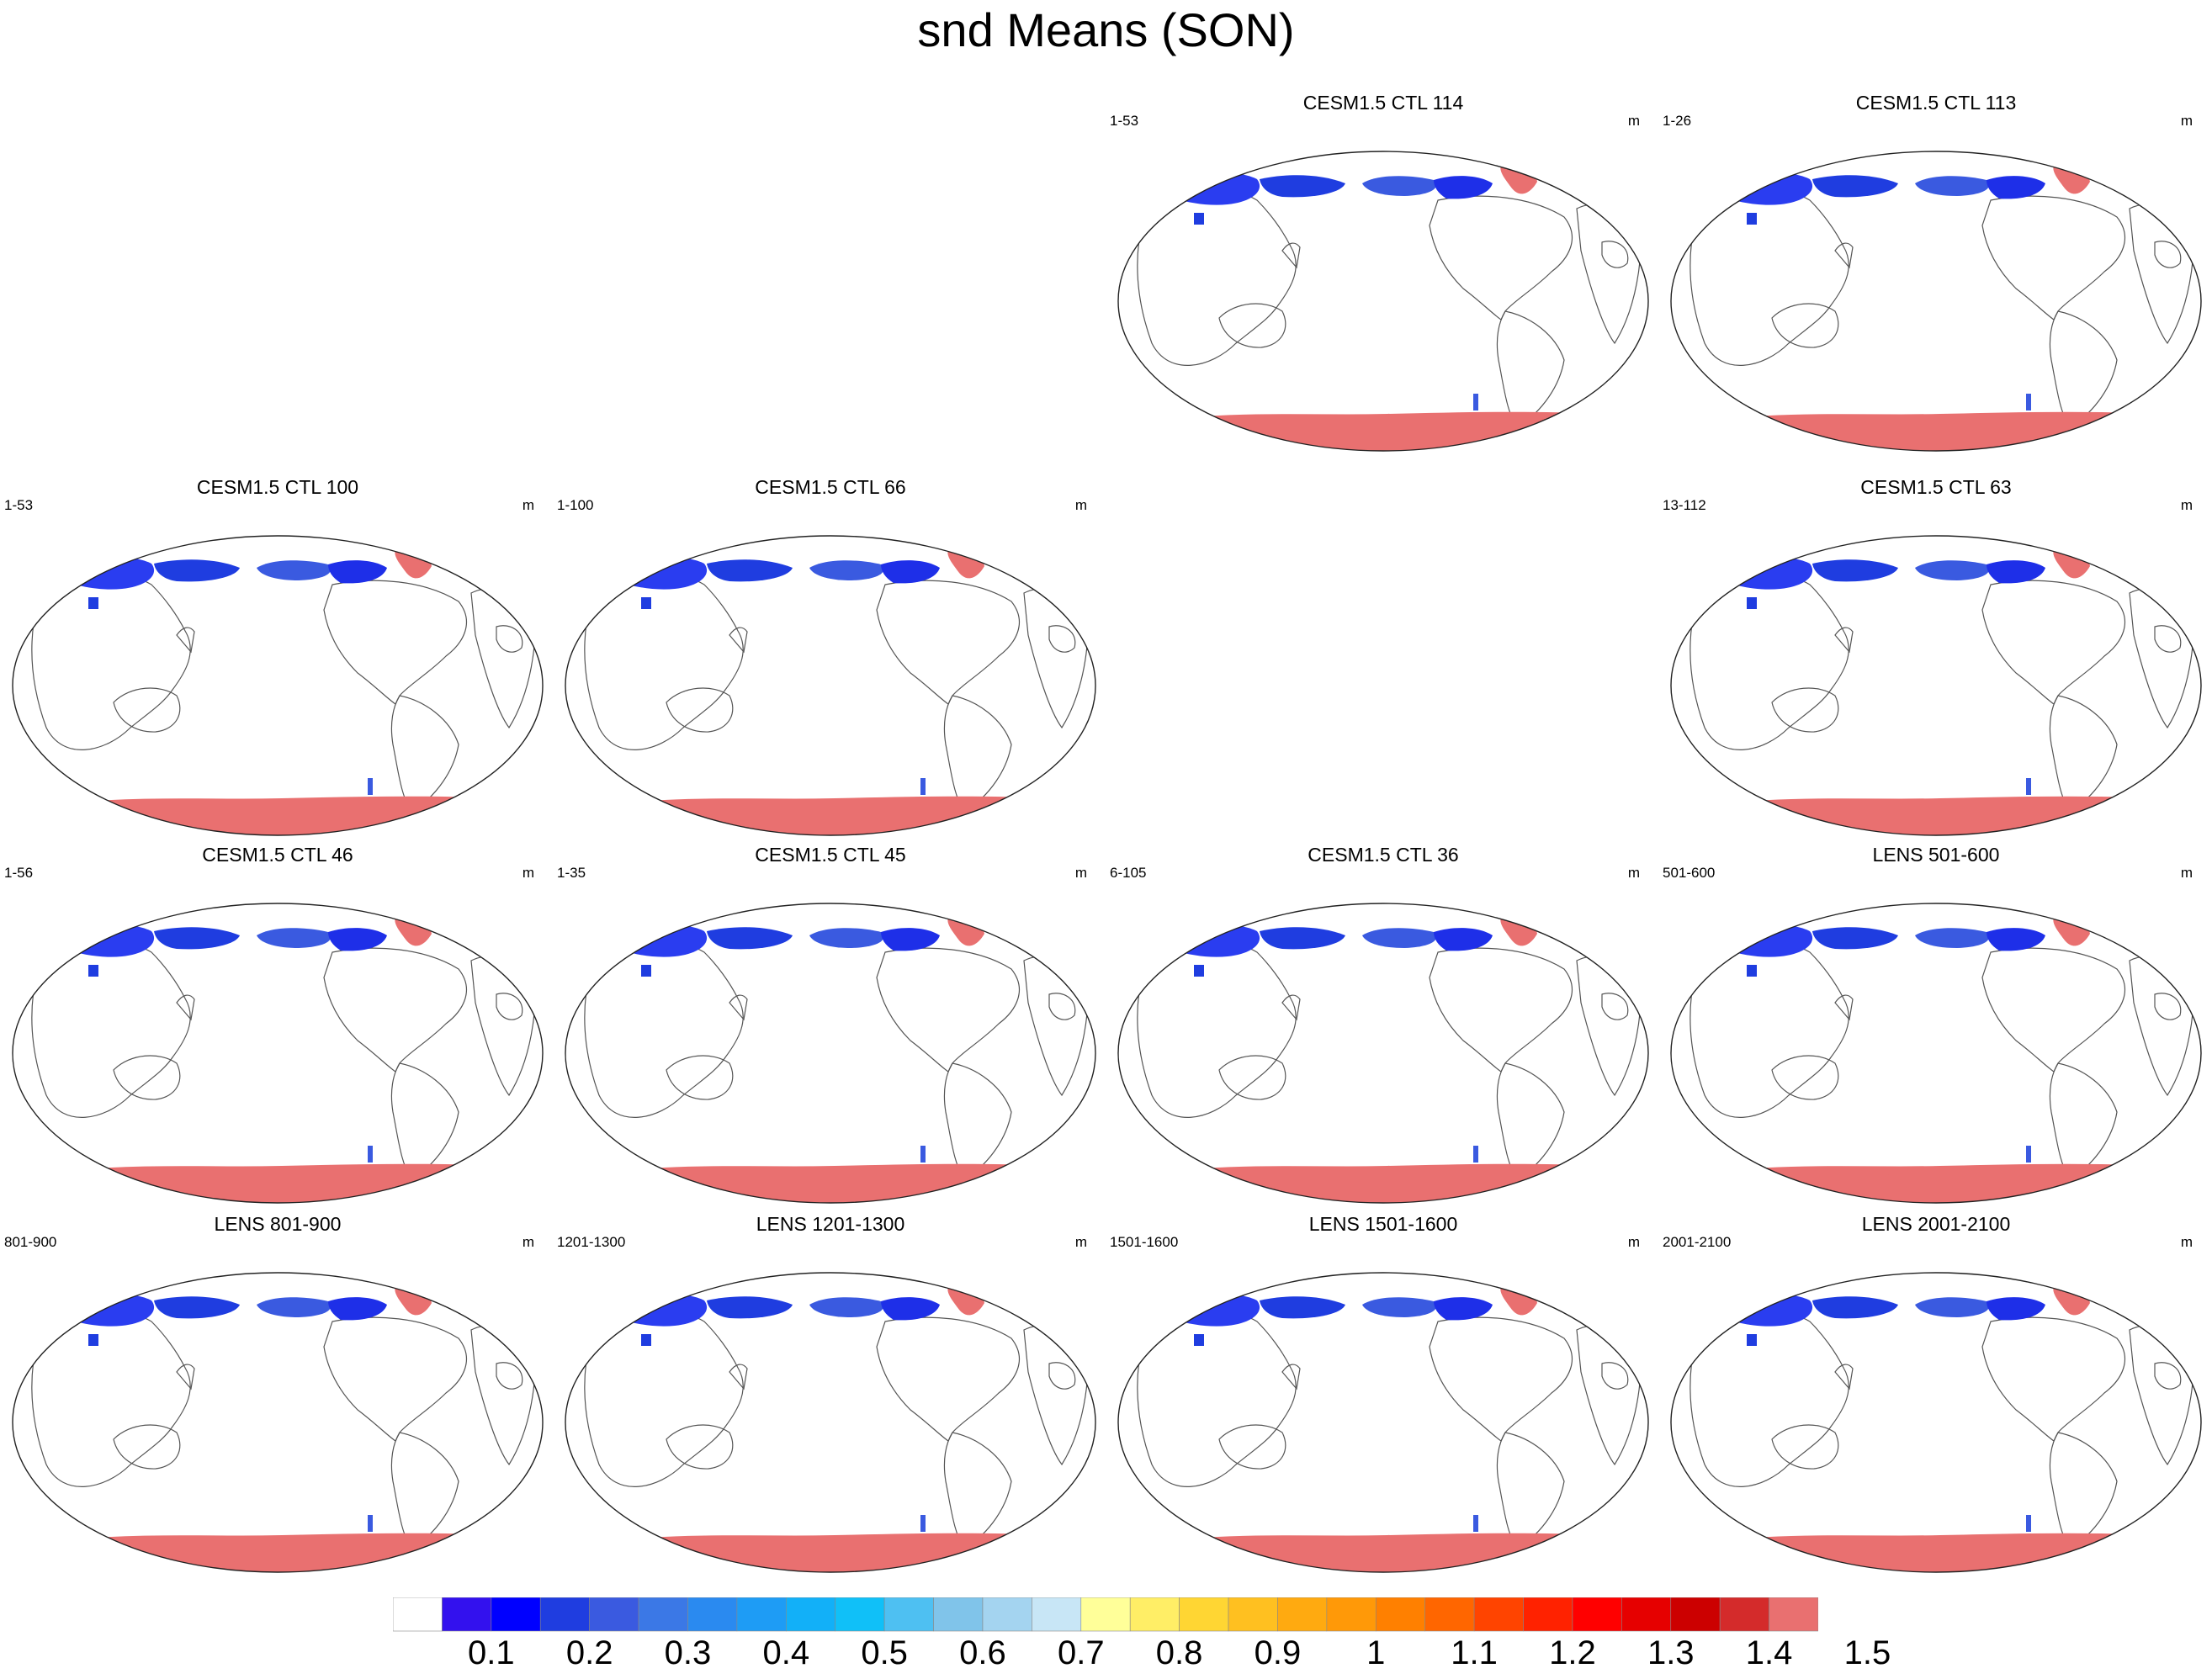 The width and height of the screenshot is (2212, 1679). Describe the element at coordinates (830, 1224) in the screenshot. I see `panel-title: LENS 1201-1300` at that location.